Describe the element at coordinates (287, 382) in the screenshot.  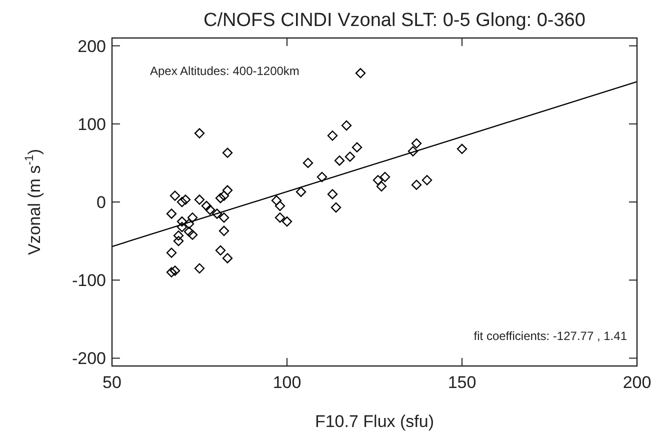
I see `x-tick-label: 100` at that location.